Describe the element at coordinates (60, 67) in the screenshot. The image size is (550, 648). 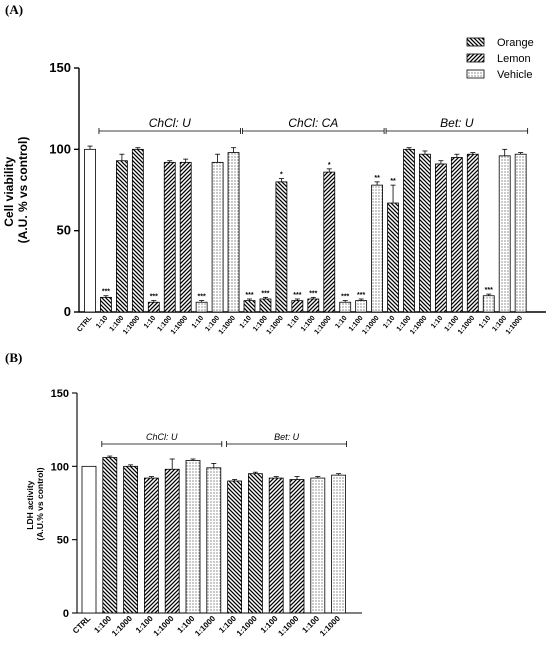
I see `chart-a-ytick-label: 150` at that location.